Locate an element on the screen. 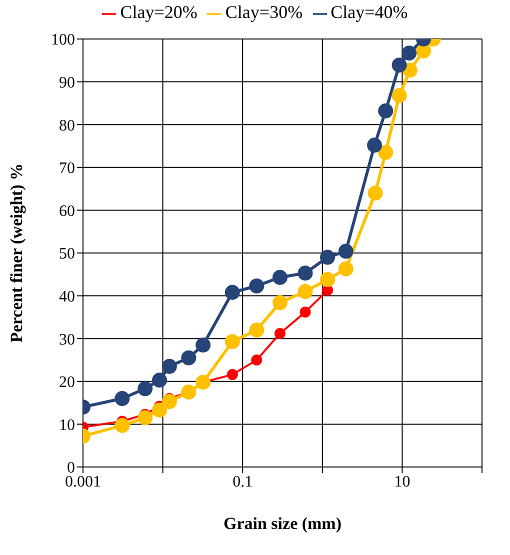 The width and height of the screenshot is (510, 555). y-tick-label: 20 is located at coordinates (67, 383).